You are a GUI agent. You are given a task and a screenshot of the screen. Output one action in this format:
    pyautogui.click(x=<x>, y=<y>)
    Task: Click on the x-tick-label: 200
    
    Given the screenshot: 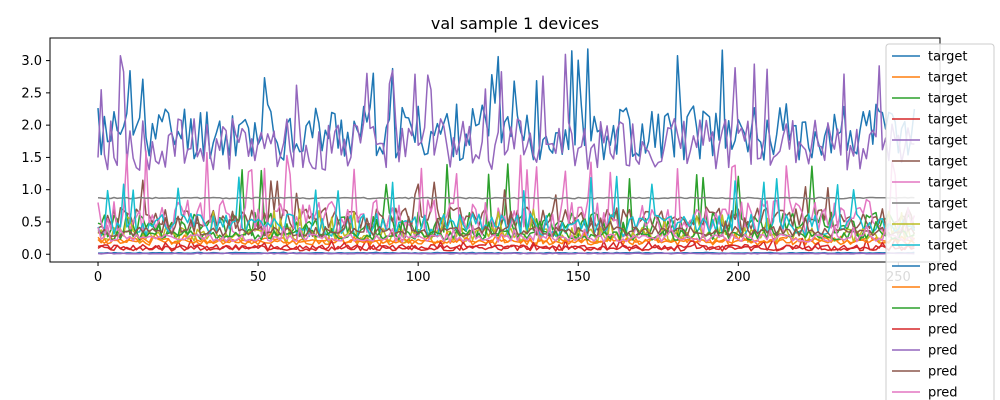 What is the action you would take?
    pyautogui.click(x=738, y=277)
    